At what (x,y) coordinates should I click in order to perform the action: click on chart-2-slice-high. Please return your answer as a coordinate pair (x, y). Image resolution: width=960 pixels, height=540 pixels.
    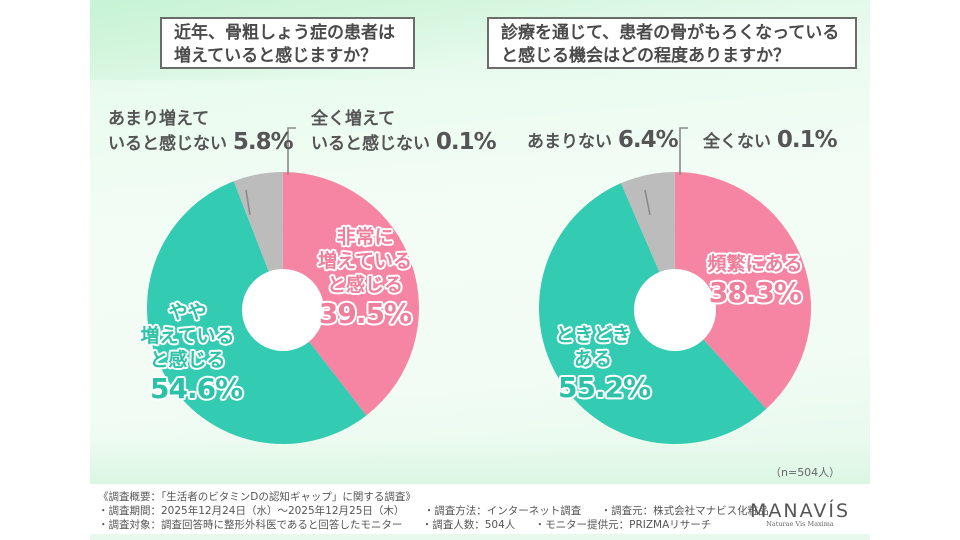
    Looking at the image, I should click on (743, 290).